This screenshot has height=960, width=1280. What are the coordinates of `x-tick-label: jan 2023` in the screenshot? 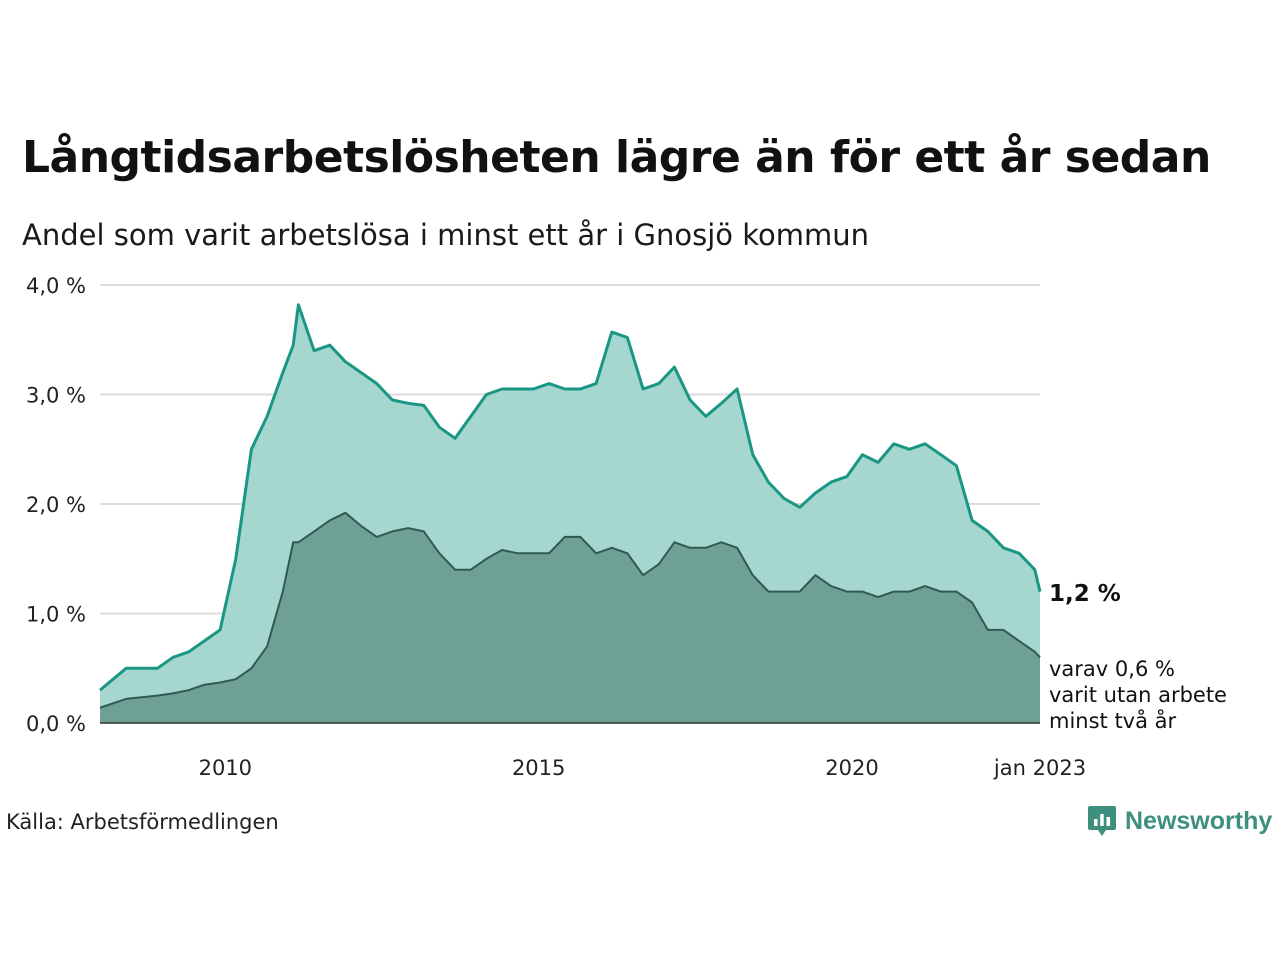 It's located at (1039, 768).